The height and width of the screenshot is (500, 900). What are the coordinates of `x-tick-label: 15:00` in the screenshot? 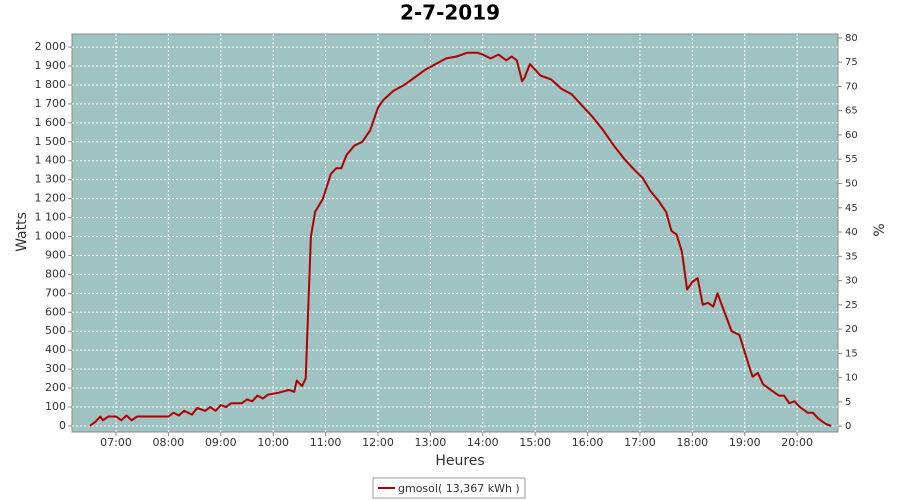 It's located at (535, 442).